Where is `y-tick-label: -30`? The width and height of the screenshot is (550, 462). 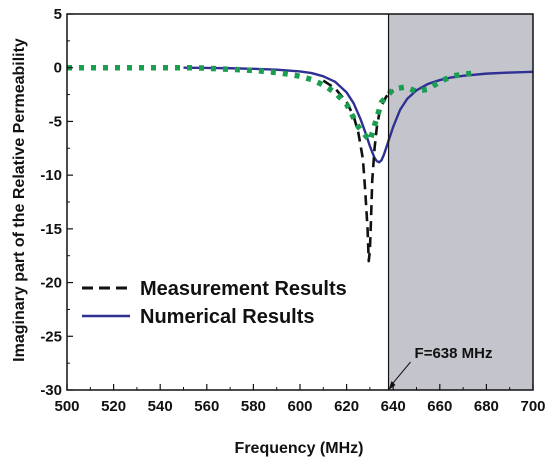 y-tick-label: -30 is located at coordinates (51, 390).